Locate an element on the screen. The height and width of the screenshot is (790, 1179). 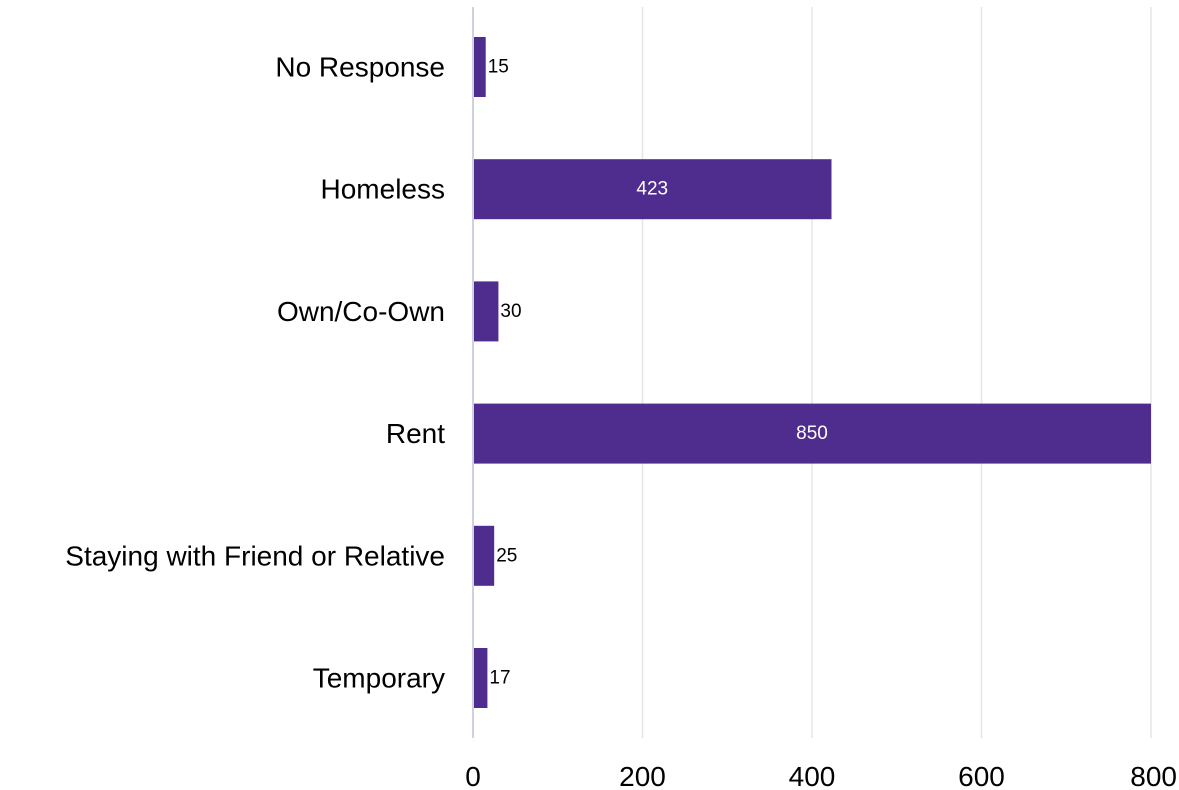
bar-staying-with-friend-or-relative is located at coordinates (484, 555).